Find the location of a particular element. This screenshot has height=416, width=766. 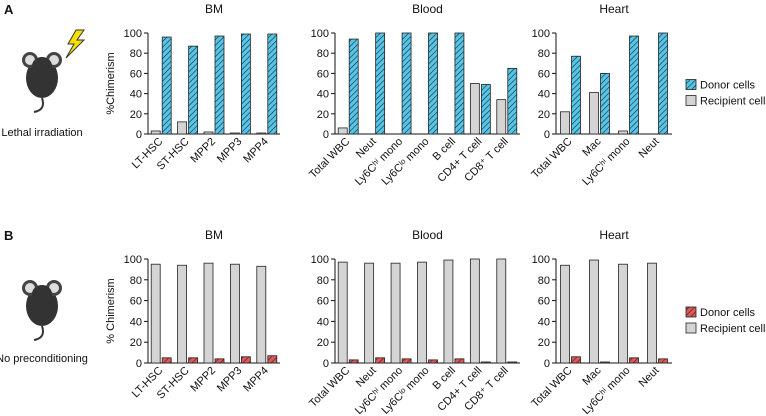

panel-label: B is located at coordinates (8, 235).